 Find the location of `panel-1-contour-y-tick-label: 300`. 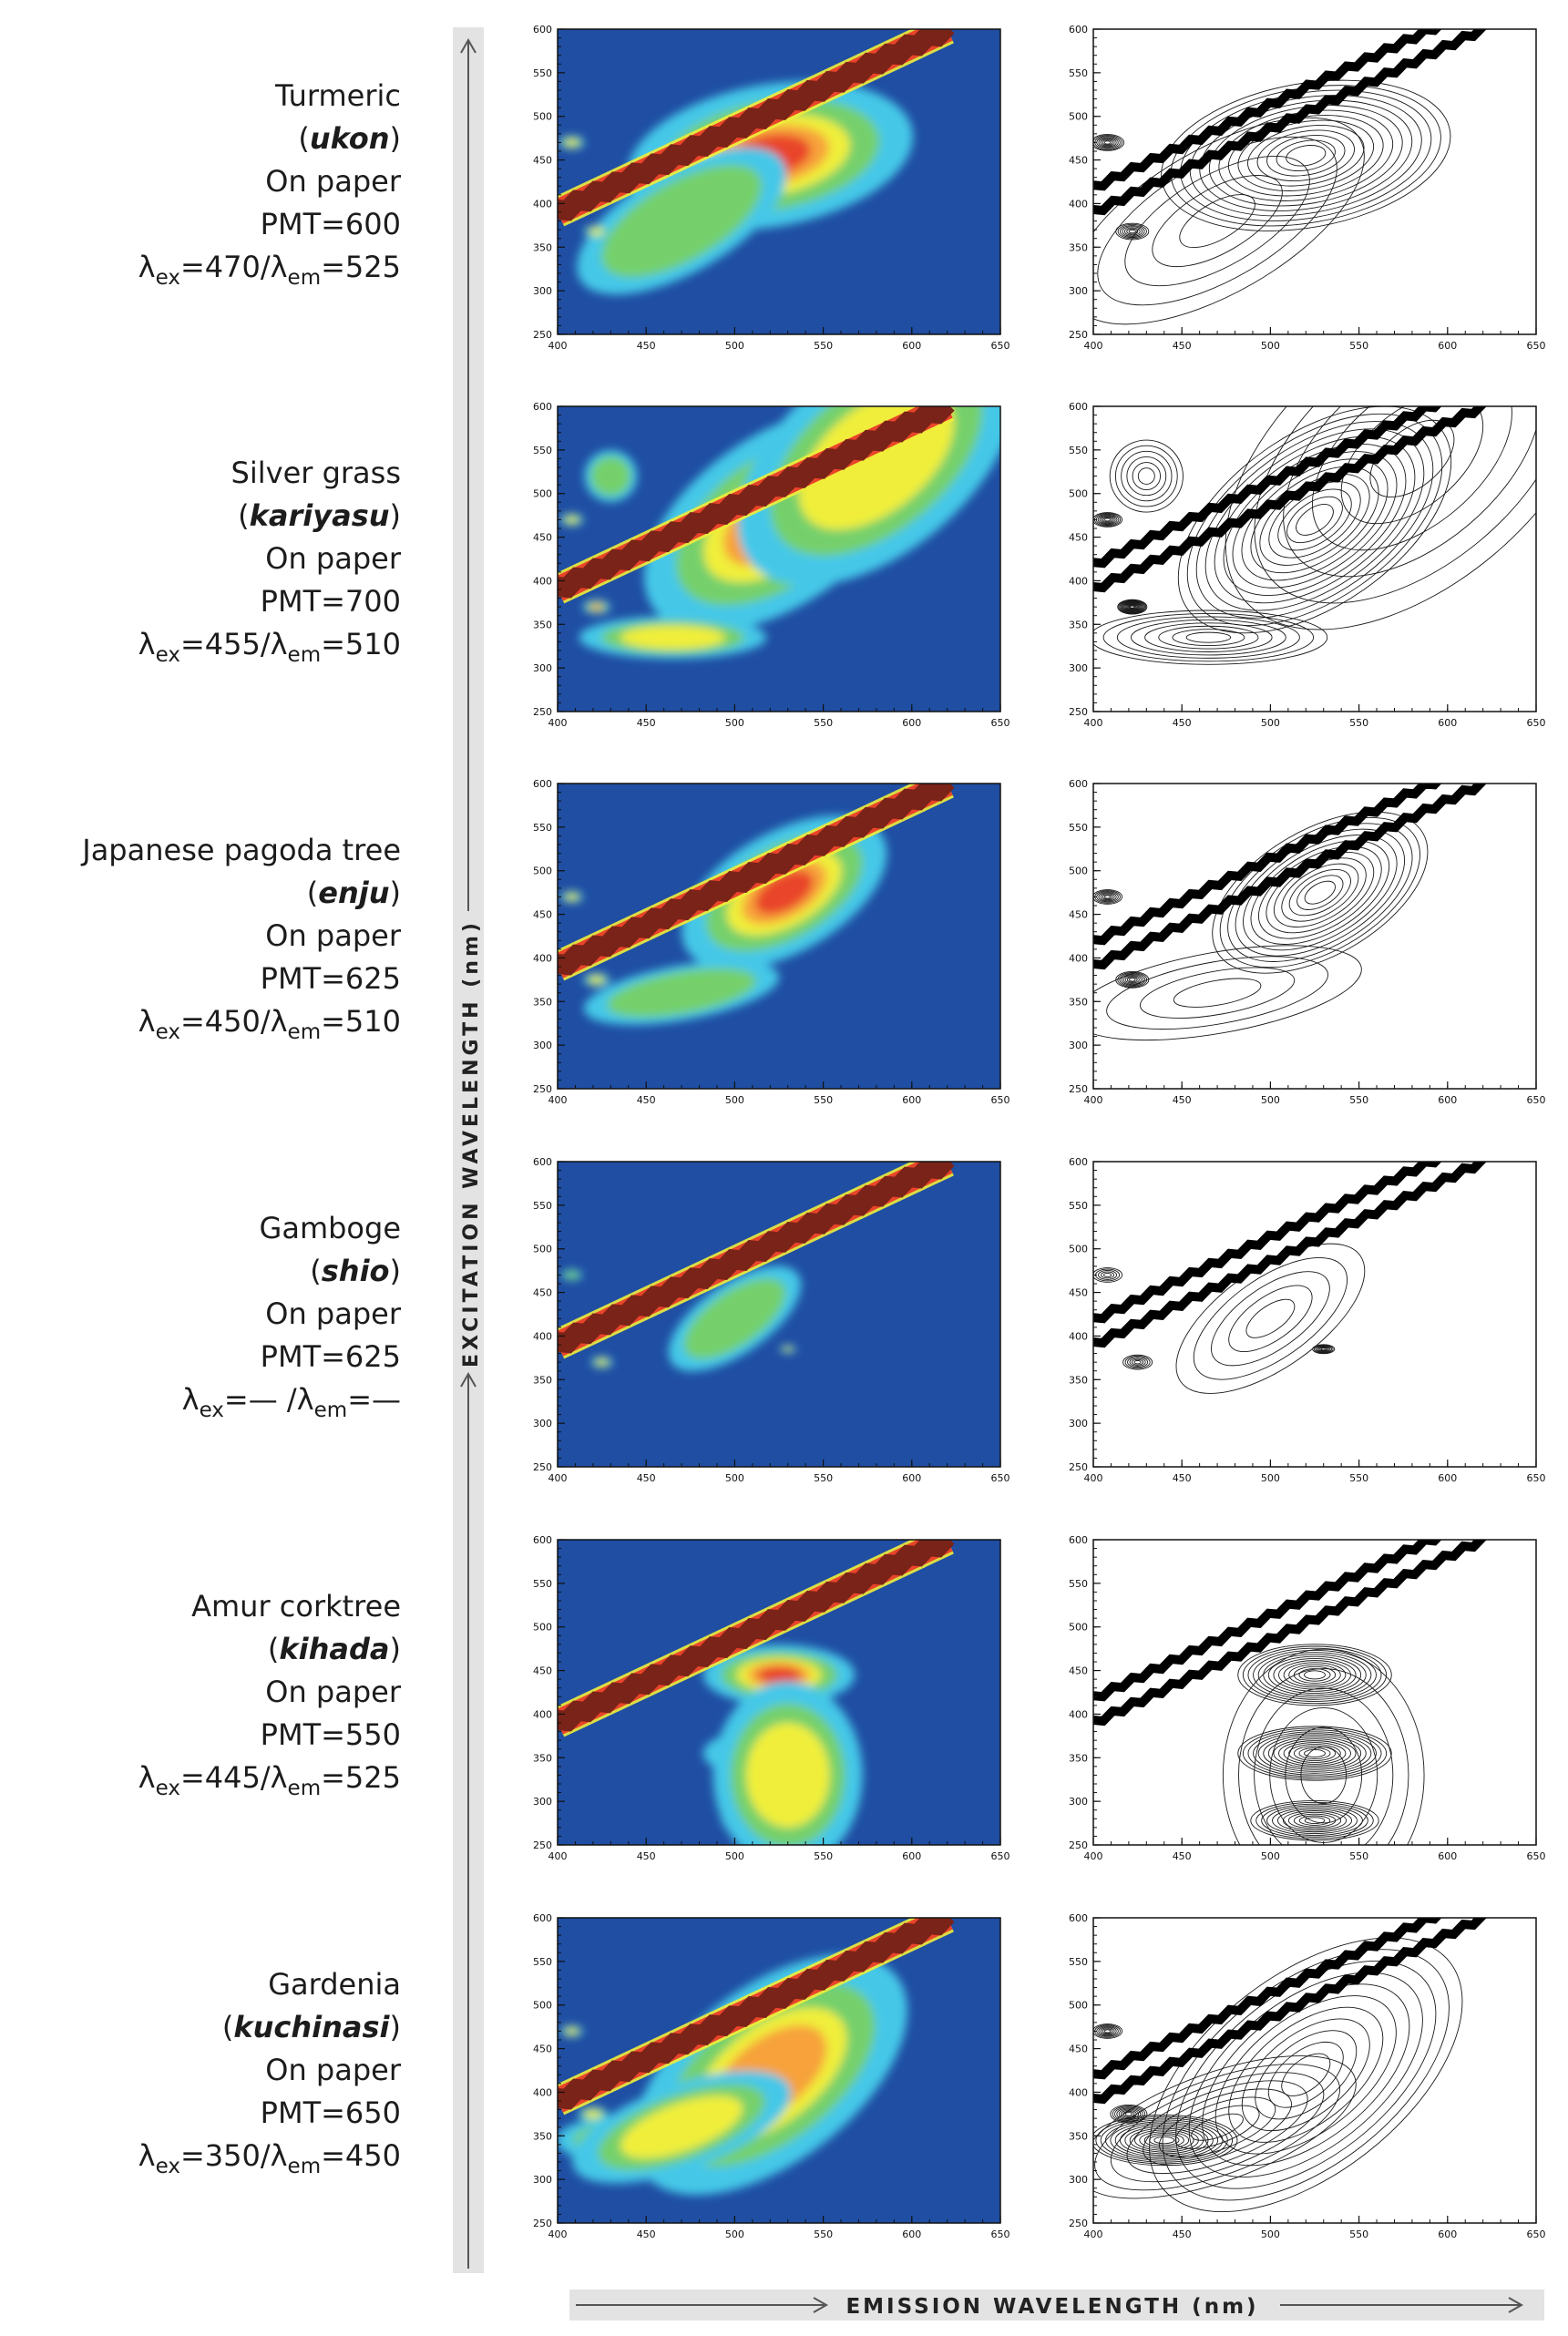

panel-1-contour-y-tick-label: 300 is located at coordinates (1078, 291).